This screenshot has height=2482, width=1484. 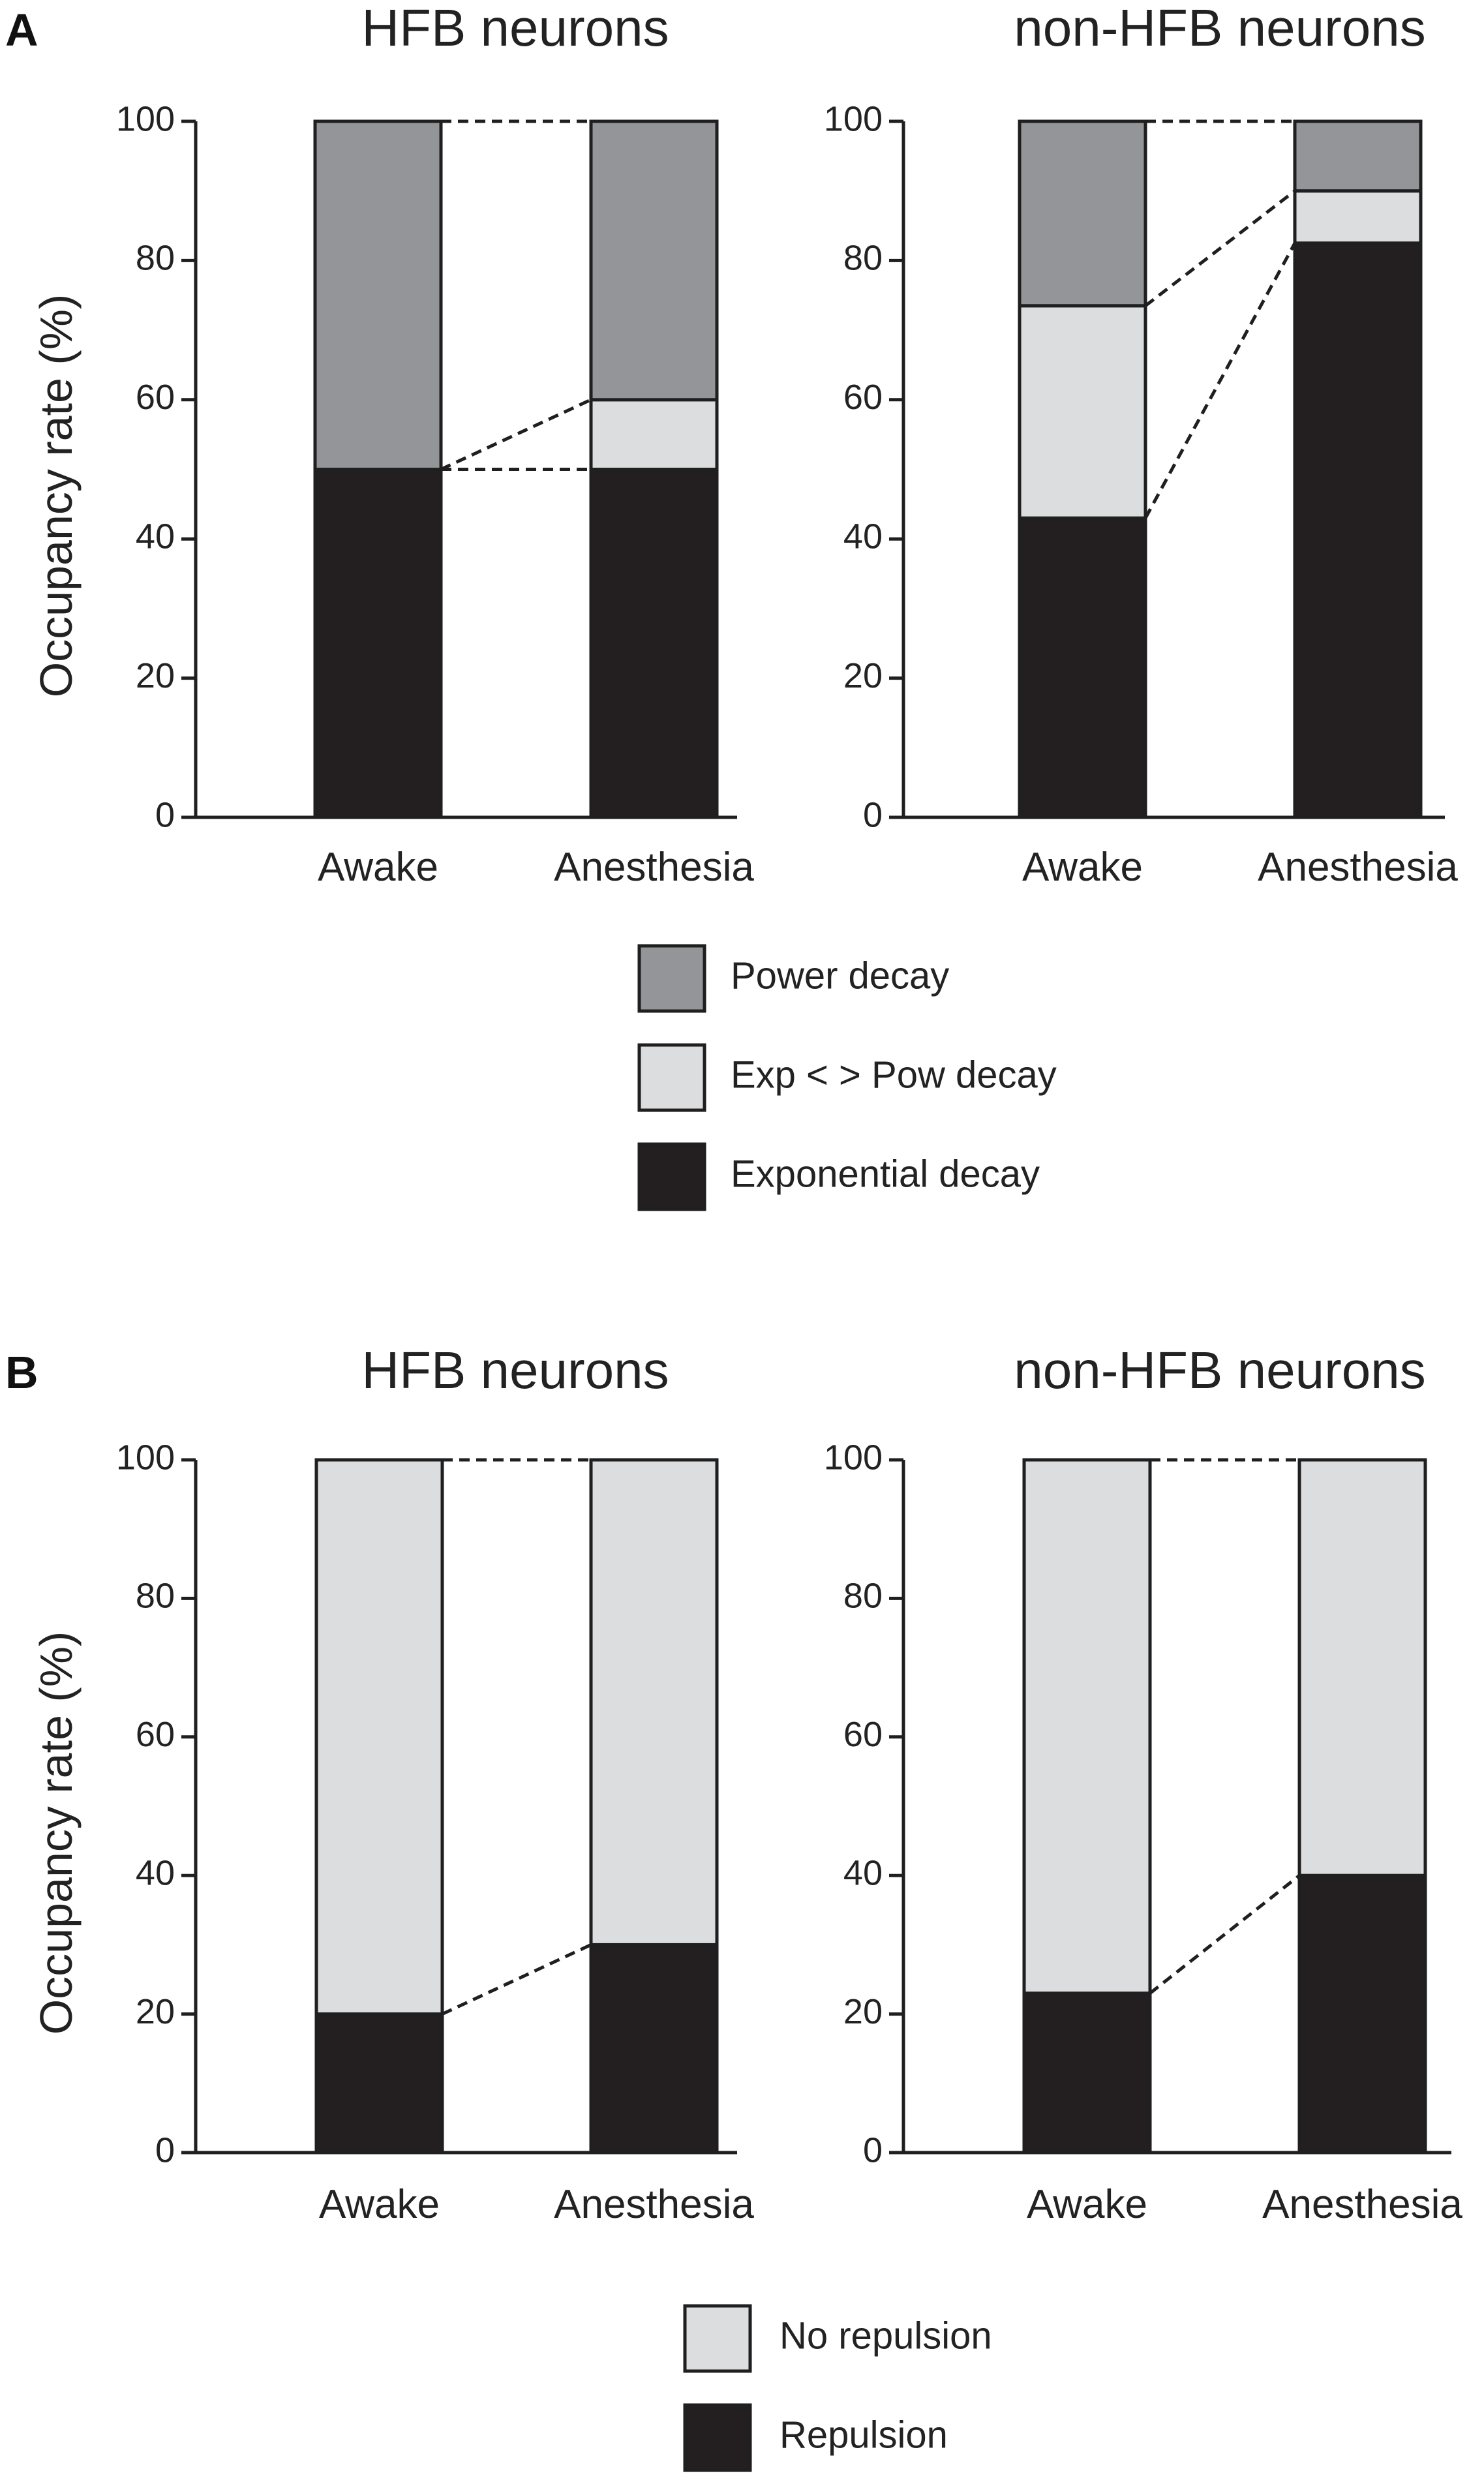 What do you see at coordinates (21, 30) in the screenshot?
I see `panel-letter-a: A` at bounding box center [21, 30].